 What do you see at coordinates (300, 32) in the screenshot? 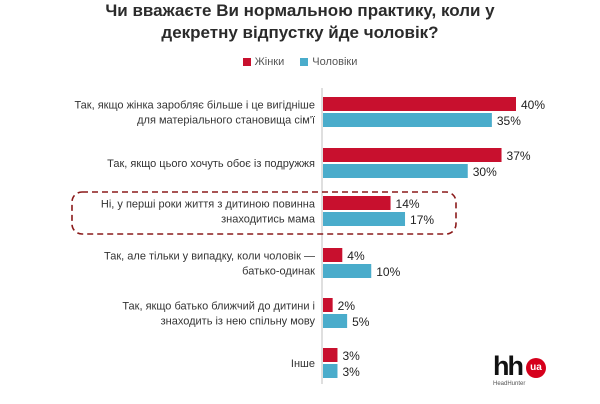
I see `title-line-2: декретну відпустку йде чоловік?` at bounding box center [300, 32].